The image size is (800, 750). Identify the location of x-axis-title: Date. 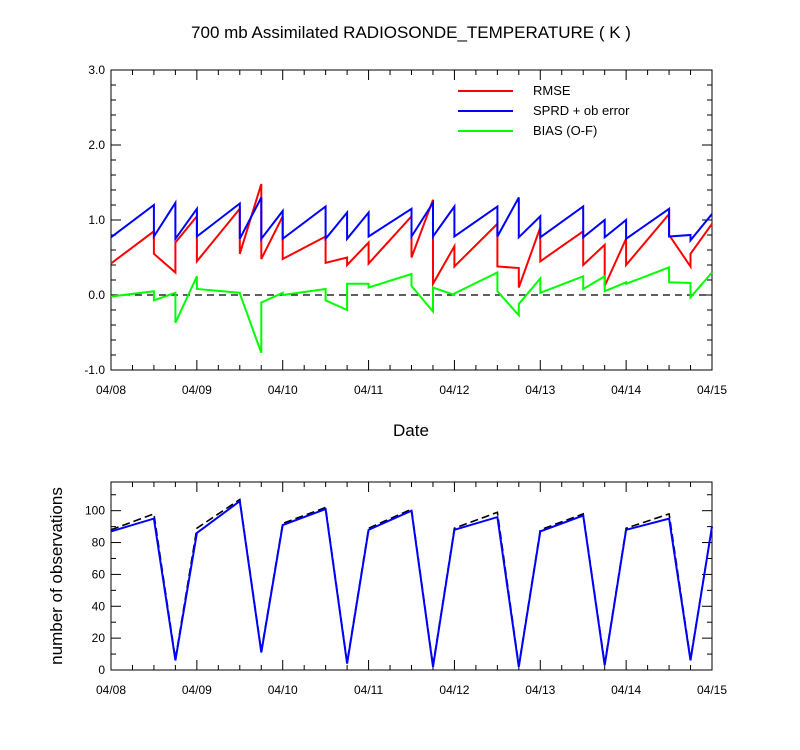
(411, 430).